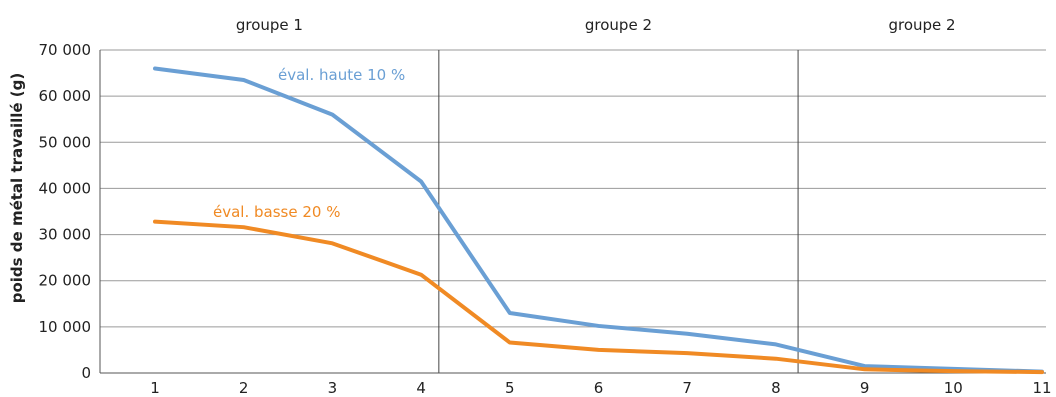 This screenshot has height=397, width=1056. What do you see at coordinates (687, 388) in the screenshot?
I see `x-tick-label: 7` at bounding box center [687, 388].